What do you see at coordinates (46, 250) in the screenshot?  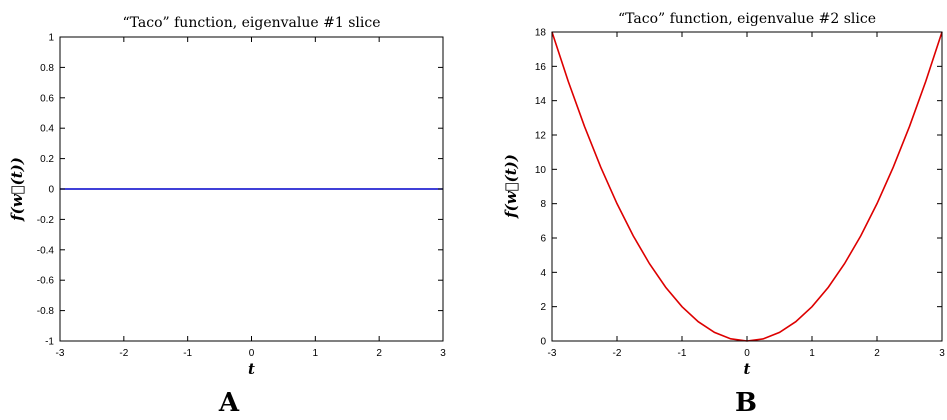 I see `y-tick-label: -0.4` at bounding box center [46, 250].